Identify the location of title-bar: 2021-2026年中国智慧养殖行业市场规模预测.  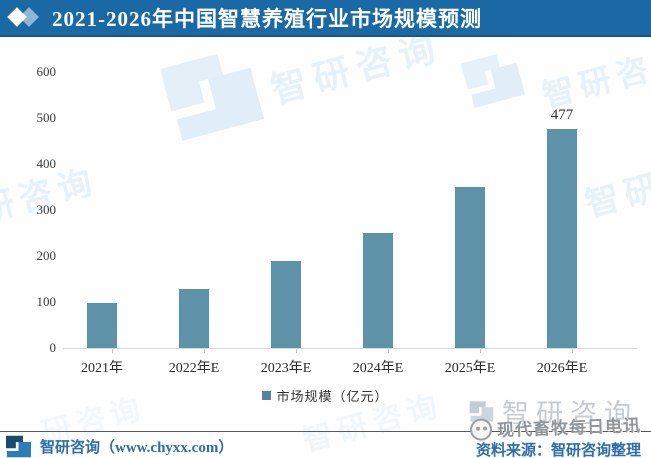
(325, 18).